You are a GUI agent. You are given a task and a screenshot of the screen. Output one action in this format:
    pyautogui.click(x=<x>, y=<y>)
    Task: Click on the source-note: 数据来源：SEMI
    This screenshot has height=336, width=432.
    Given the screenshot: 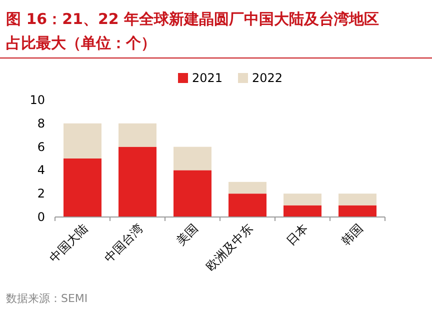 What is the action you would take?
    pyautogui.click(x=47, y=298)
    